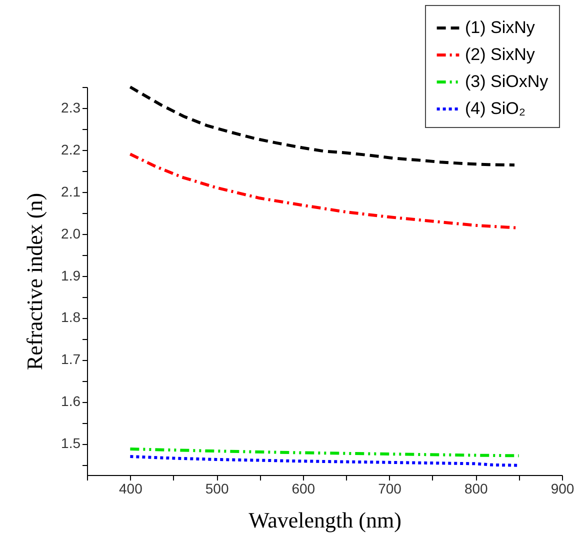 Image resolution: width=588 pixels, height=546 pixels. Describe the element at coordinates (71, 317) in the screenshot. I see `y-tick-label: 1.8` at that location.